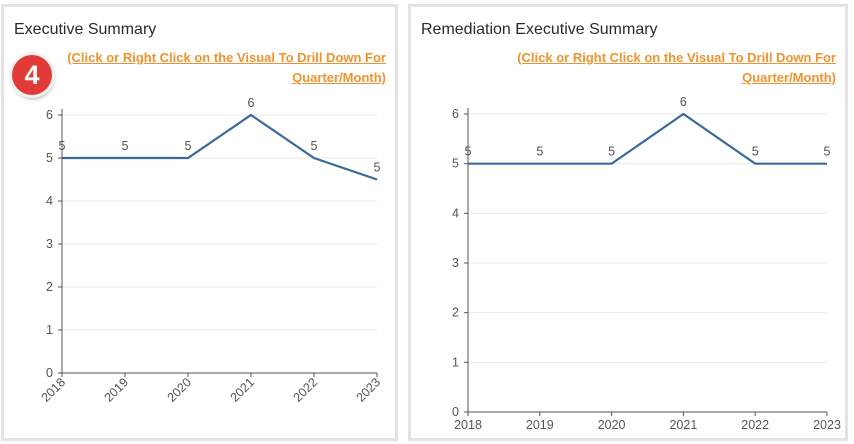 Image resolution: width=854 pixels, height=444 pixels. Describe the element at coordinates (32, 75) in the screenshot. I see `step-number-badge: 4` at that location.